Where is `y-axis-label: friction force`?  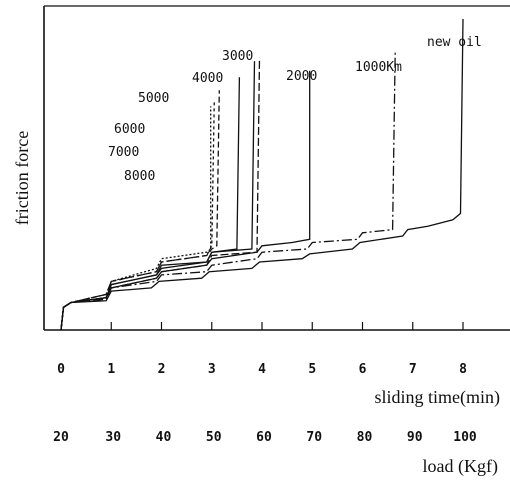
y-axis-label: friction force is located at coordinates (22, 178).